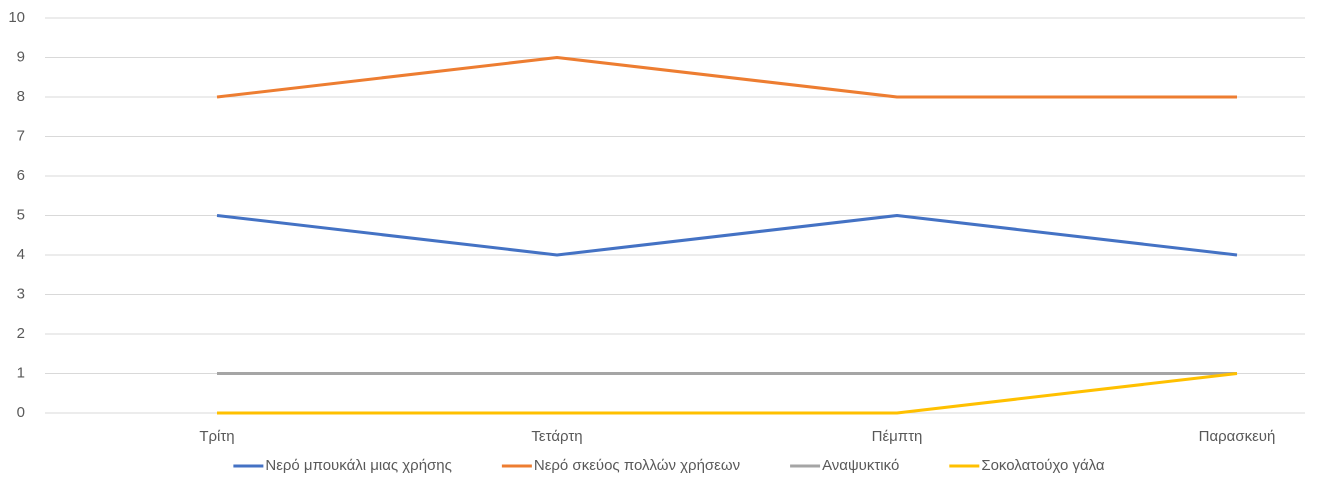  I want to click on x-tick-label: Πέμπτη, so click(897, 436).